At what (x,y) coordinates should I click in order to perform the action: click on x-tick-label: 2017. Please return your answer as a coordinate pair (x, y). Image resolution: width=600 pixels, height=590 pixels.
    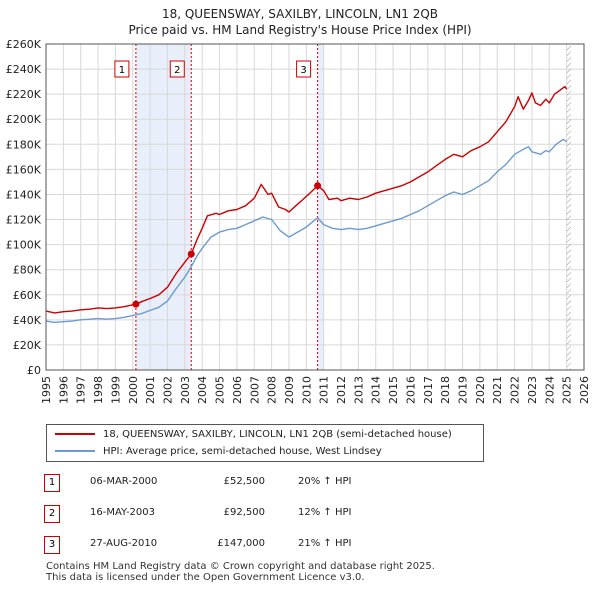
    Looking at the image, I should click on (428, 390).